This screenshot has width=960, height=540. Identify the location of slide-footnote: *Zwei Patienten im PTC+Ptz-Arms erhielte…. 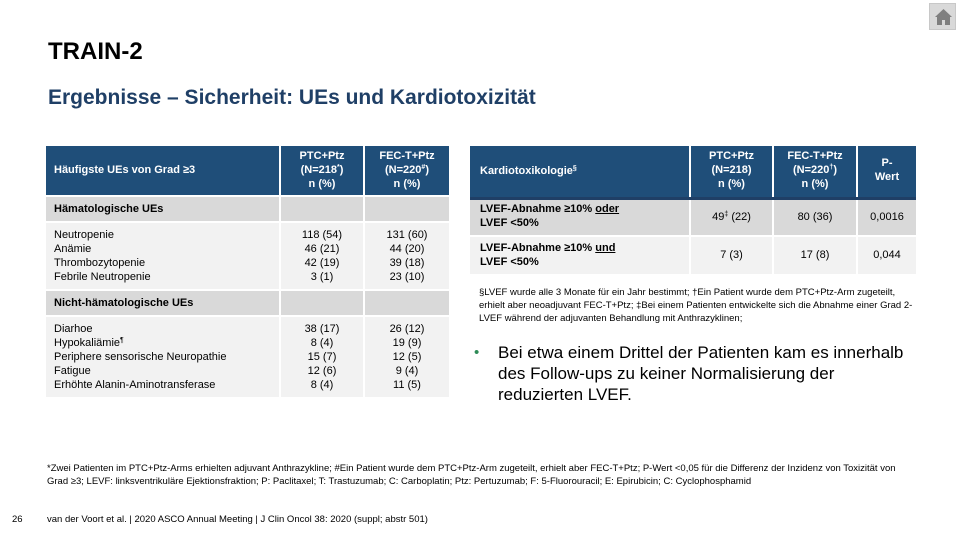
(471, 475).